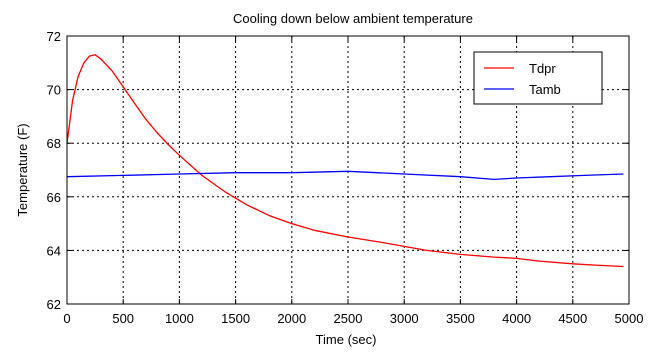 The image size is (648, 356). What do you see at coordinates (572, 318) in the screenshot?
I see `x-tick-label: 4500` at bounding box center [572, 318].